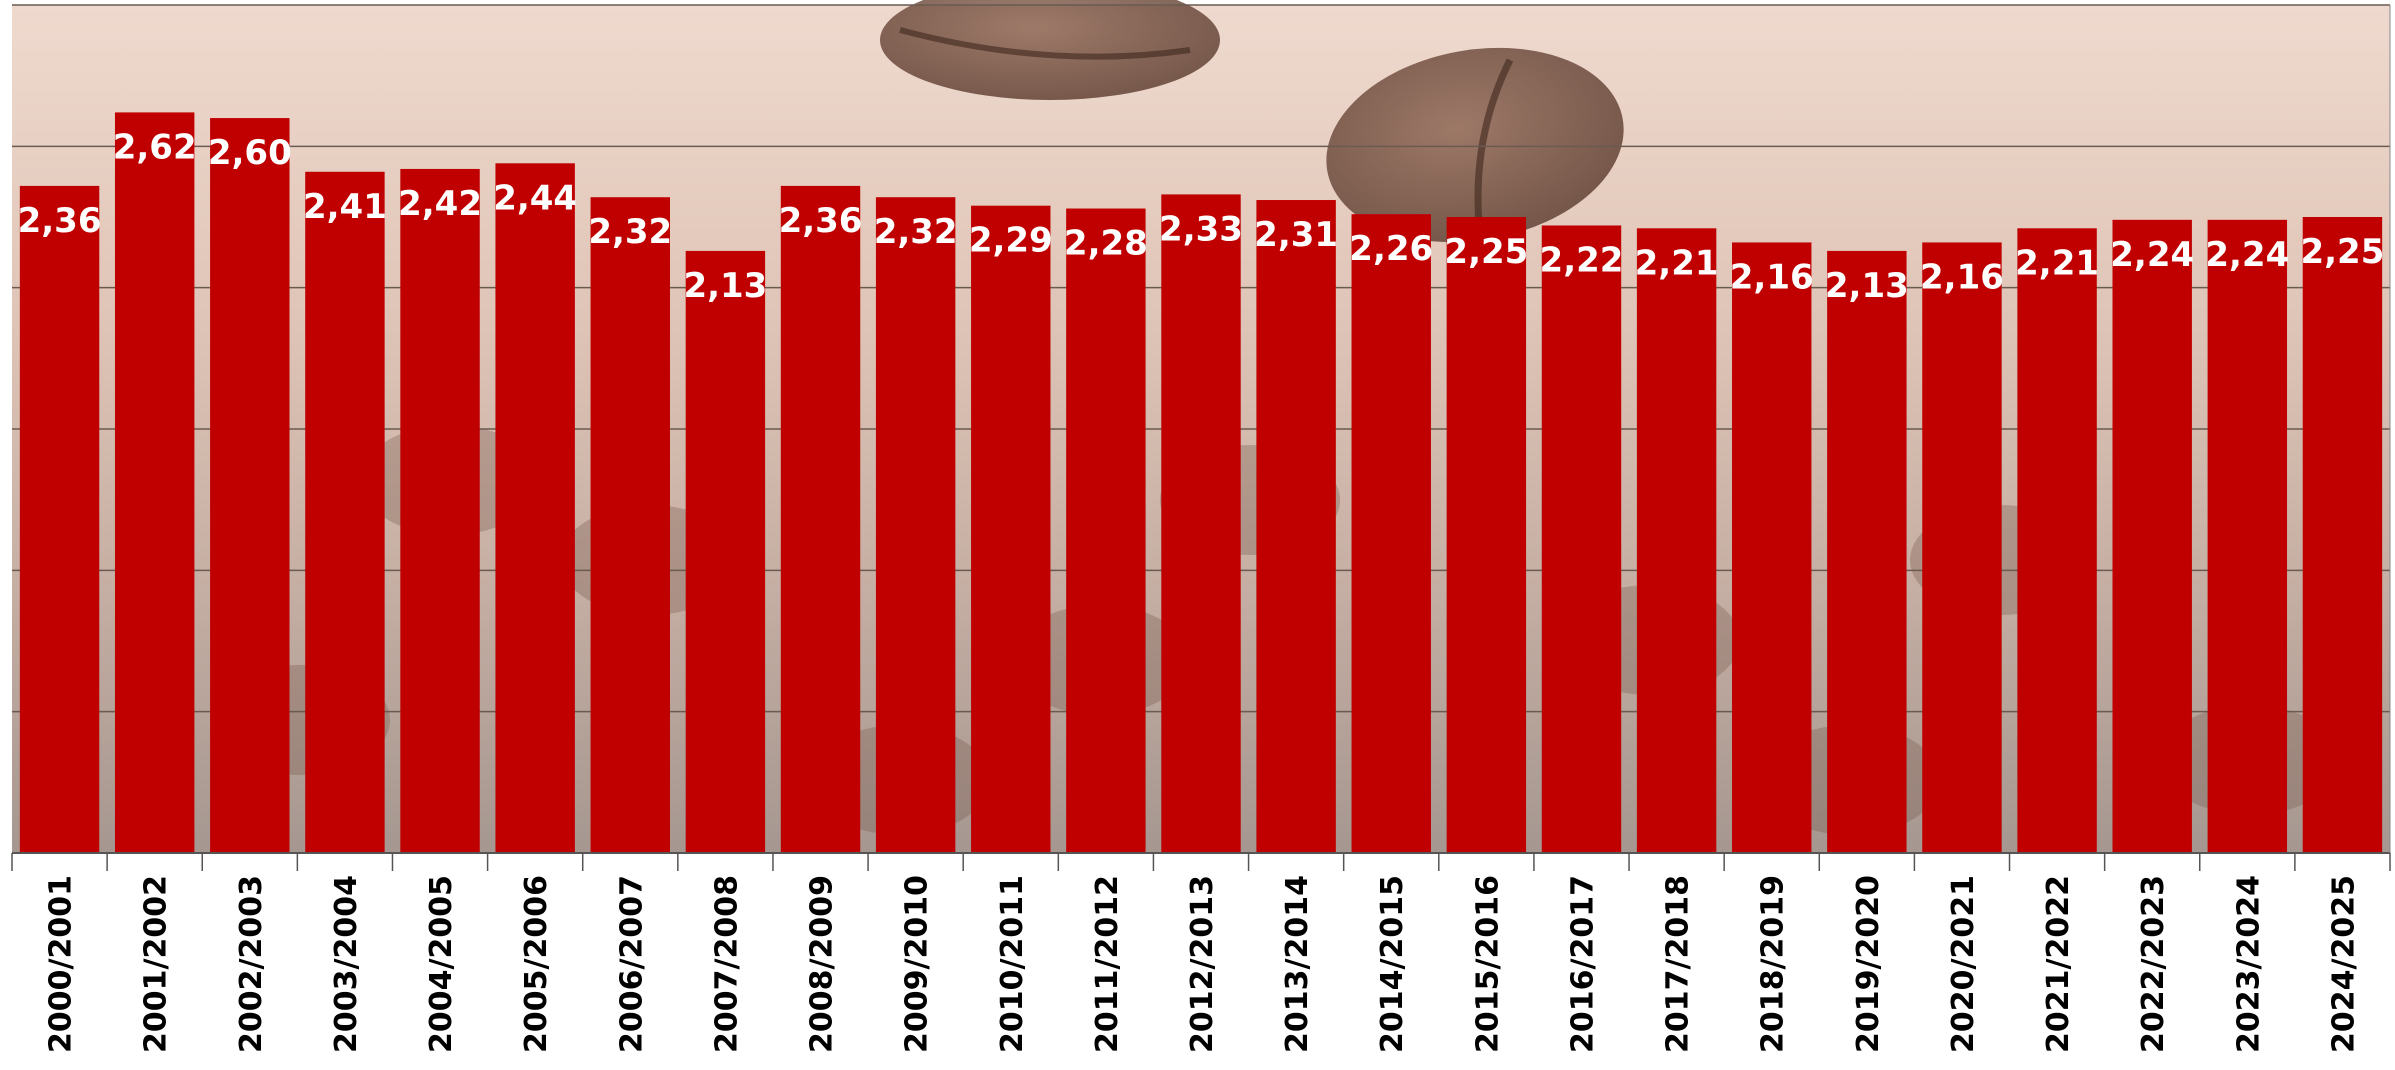 The height and width of the screenshot is (1070, 2395). I want to click on x-tick-label: 2006/2007, so click(631, 964).